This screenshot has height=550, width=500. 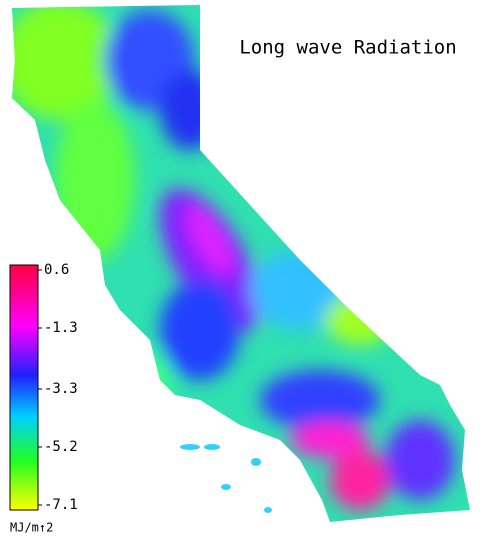 I want to click on islands, so click(x=226, y=478).